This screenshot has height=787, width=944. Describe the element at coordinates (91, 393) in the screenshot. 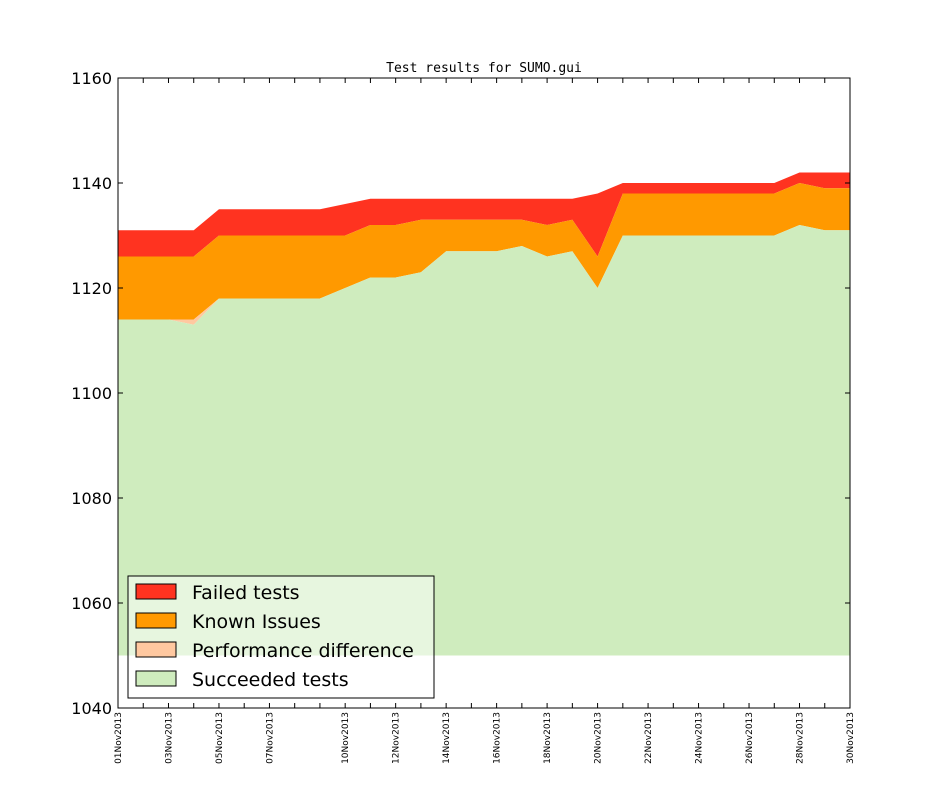

I see `y-tick-label: 1100` at that location.